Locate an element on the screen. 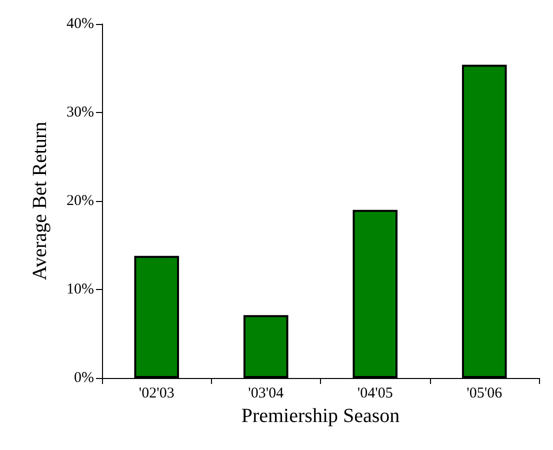  x-tick-label: '04'05 is located at coordinates (375, 394).